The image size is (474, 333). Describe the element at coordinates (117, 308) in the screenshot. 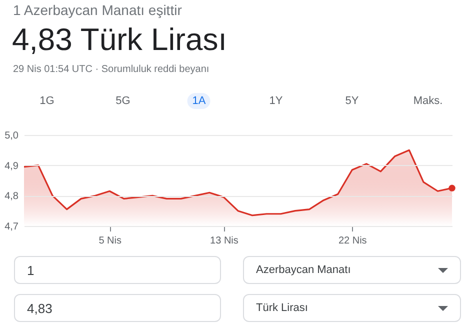

I see `input-field: 4,83` at that location.